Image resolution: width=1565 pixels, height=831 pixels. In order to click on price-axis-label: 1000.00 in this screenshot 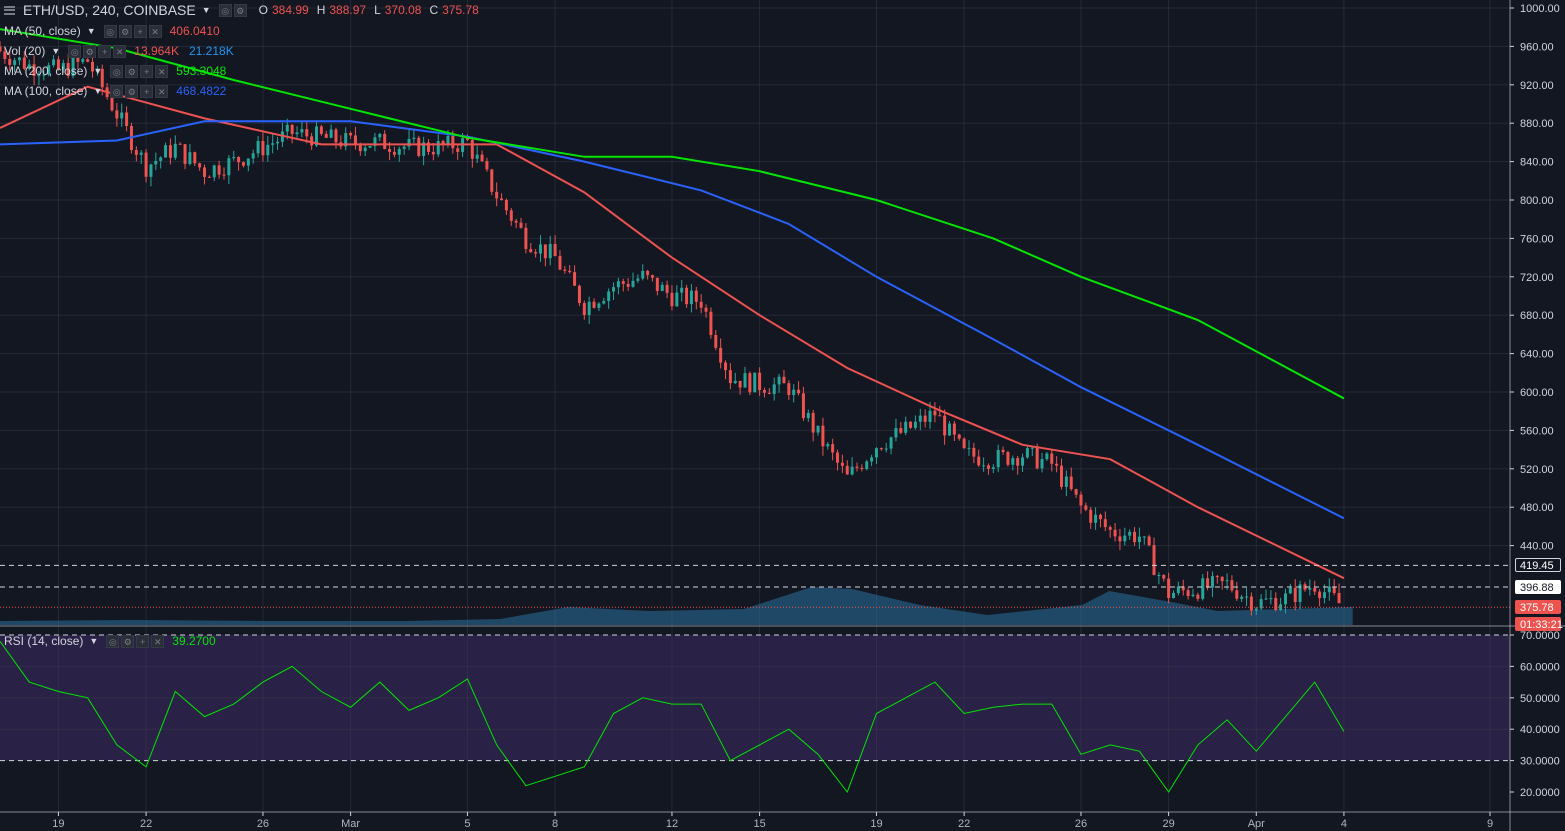, I will do `click(1540, 9)`.